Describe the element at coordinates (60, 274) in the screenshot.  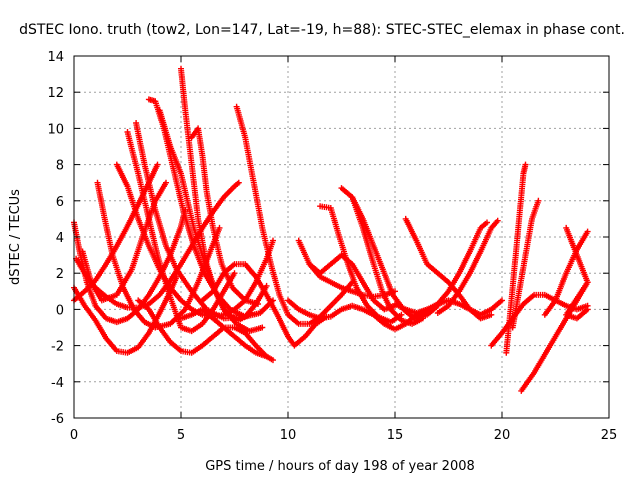
I see `y-tick-label: 2` at that location.